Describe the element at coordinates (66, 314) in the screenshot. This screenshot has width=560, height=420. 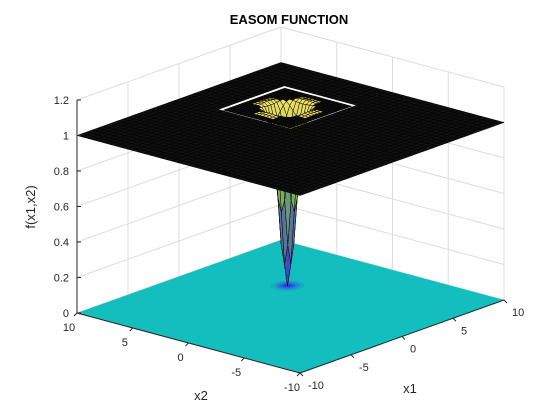
I see `z-tick-label: 0` at that location.